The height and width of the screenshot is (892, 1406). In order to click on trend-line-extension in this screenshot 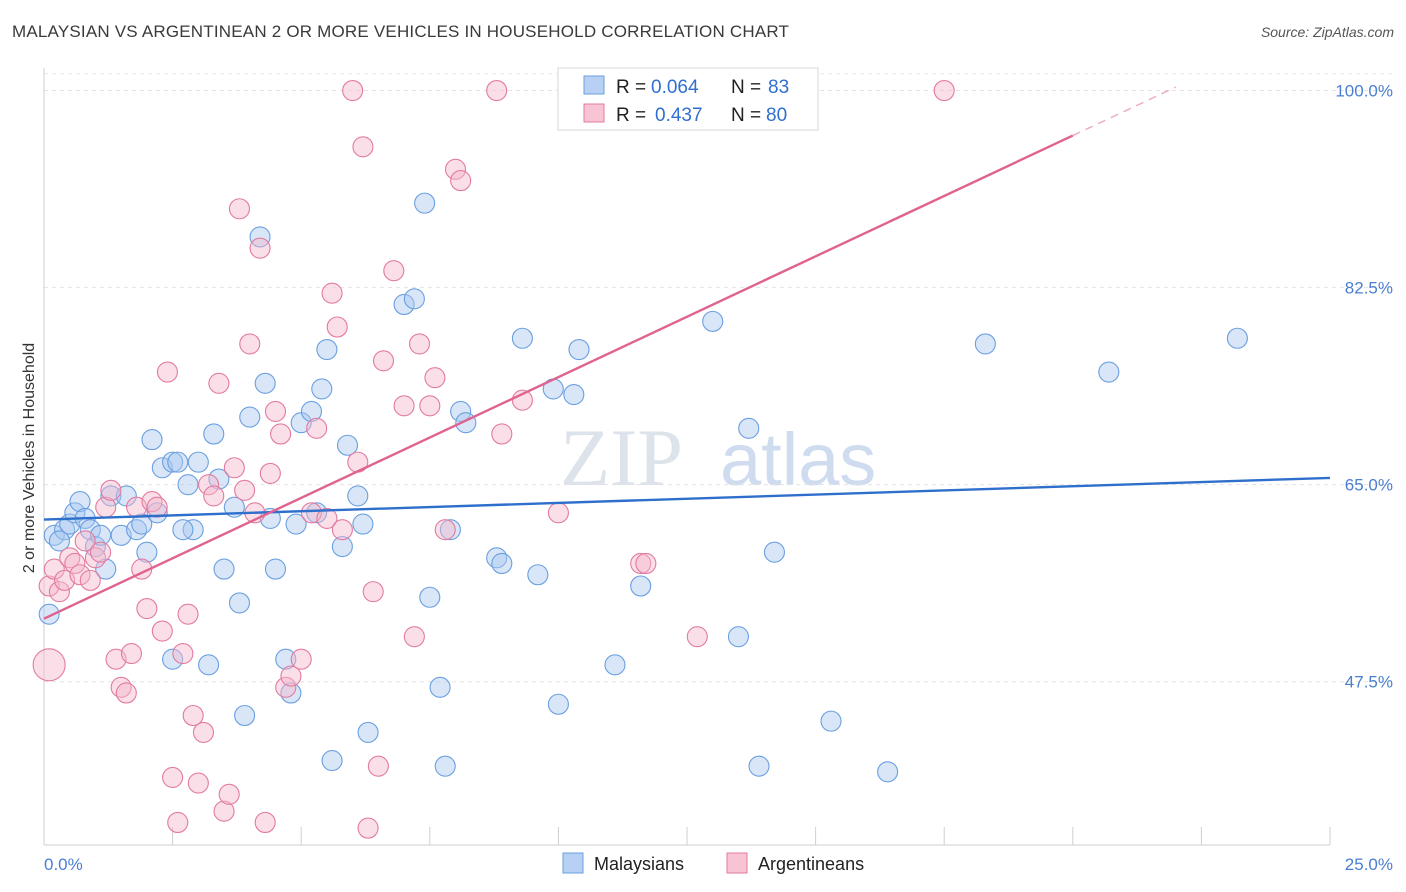, I will do `click(1124, 111)`.